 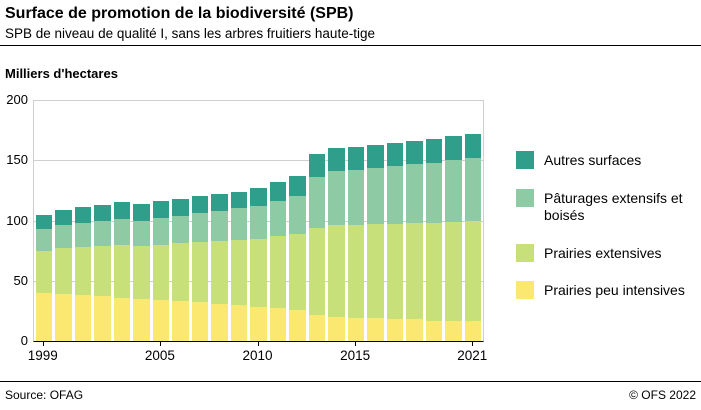 I want to click on legend-item-prairies-extensives: Prairies extensives, so click(x=607, y=253).